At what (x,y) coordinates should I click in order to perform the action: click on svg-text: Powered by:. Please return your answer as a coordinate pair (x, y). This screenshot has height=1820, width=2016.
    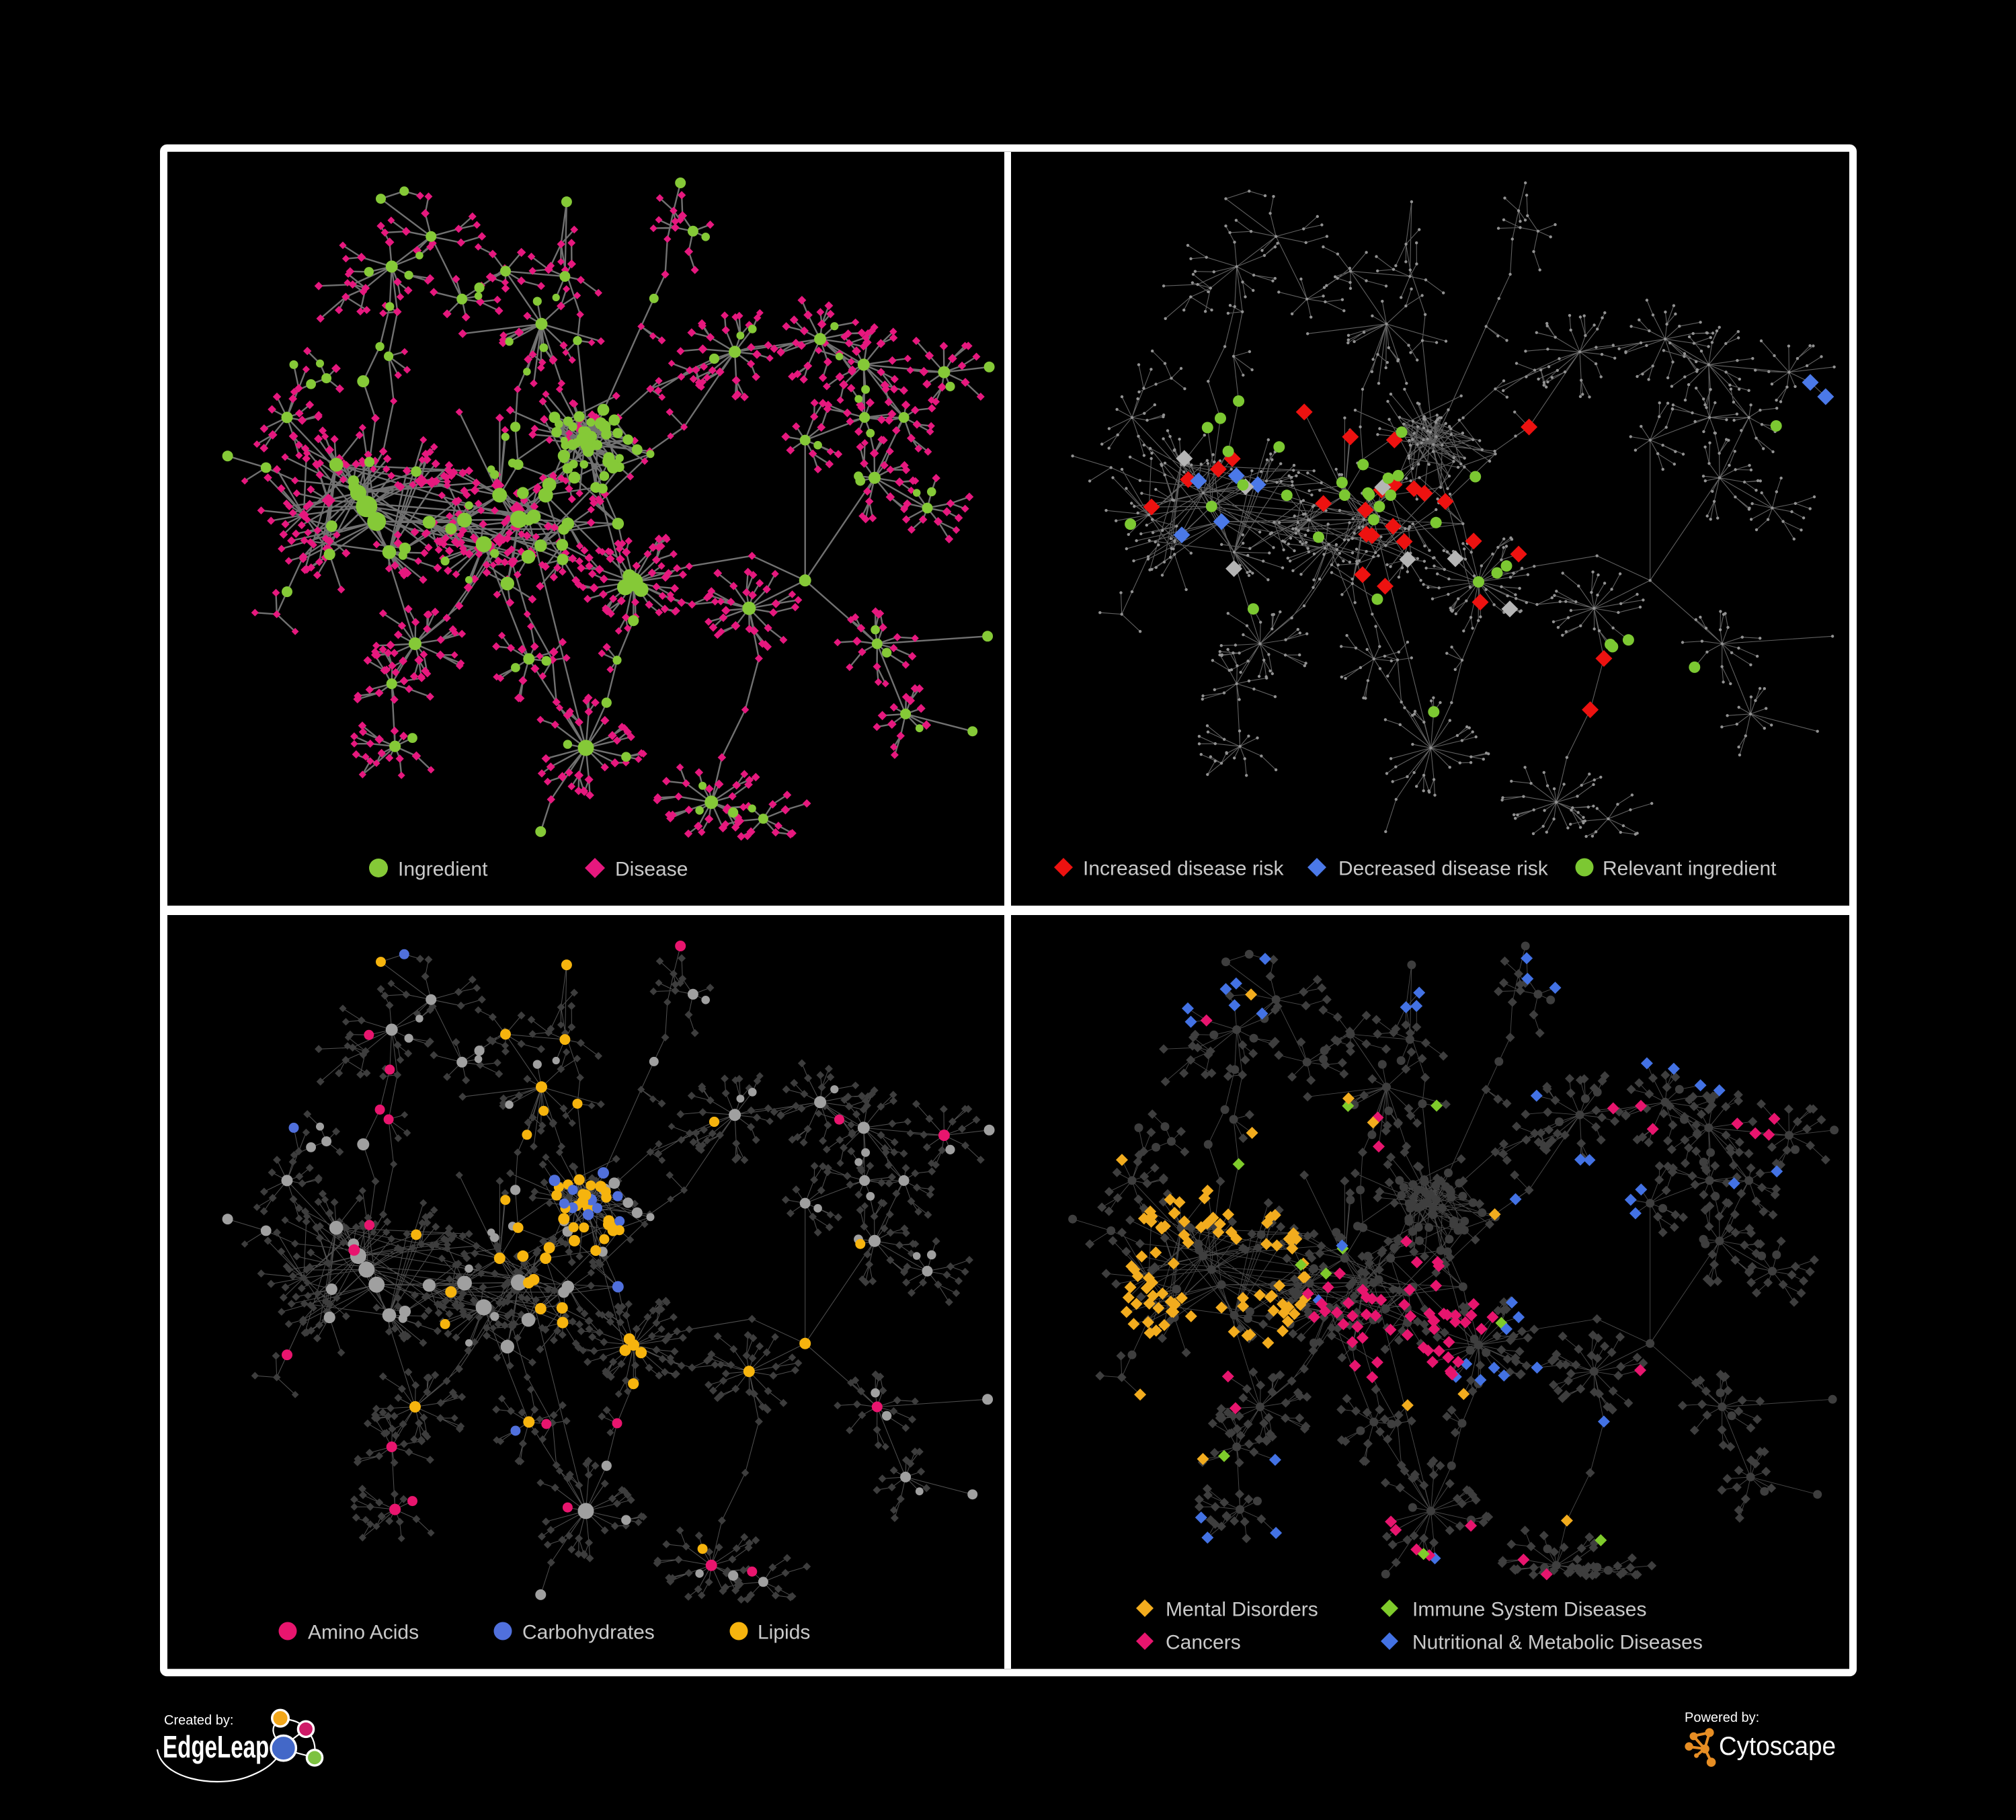
    Looking at the image, I should click on (1722, 1717).